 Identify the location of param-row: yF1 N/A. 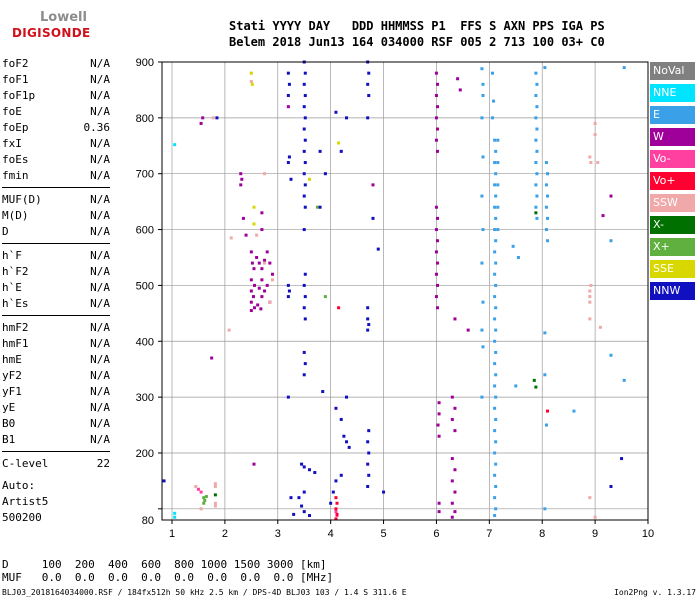
(56, 392).